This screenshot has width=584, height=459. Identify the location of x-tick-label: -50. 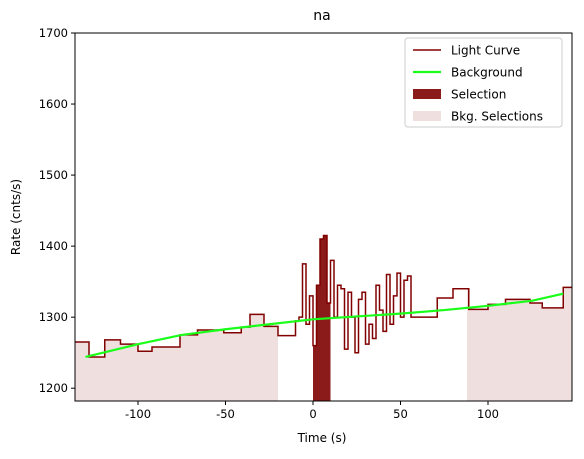
(225, 414).